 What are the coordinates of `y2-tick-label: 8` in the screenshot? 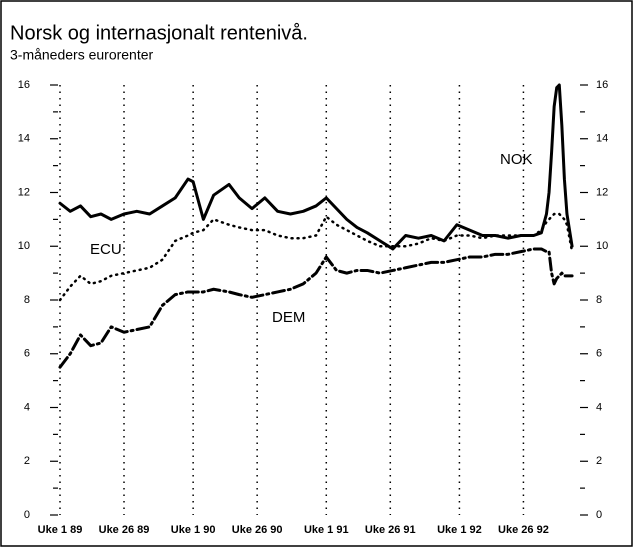 It's located at (599, 300).